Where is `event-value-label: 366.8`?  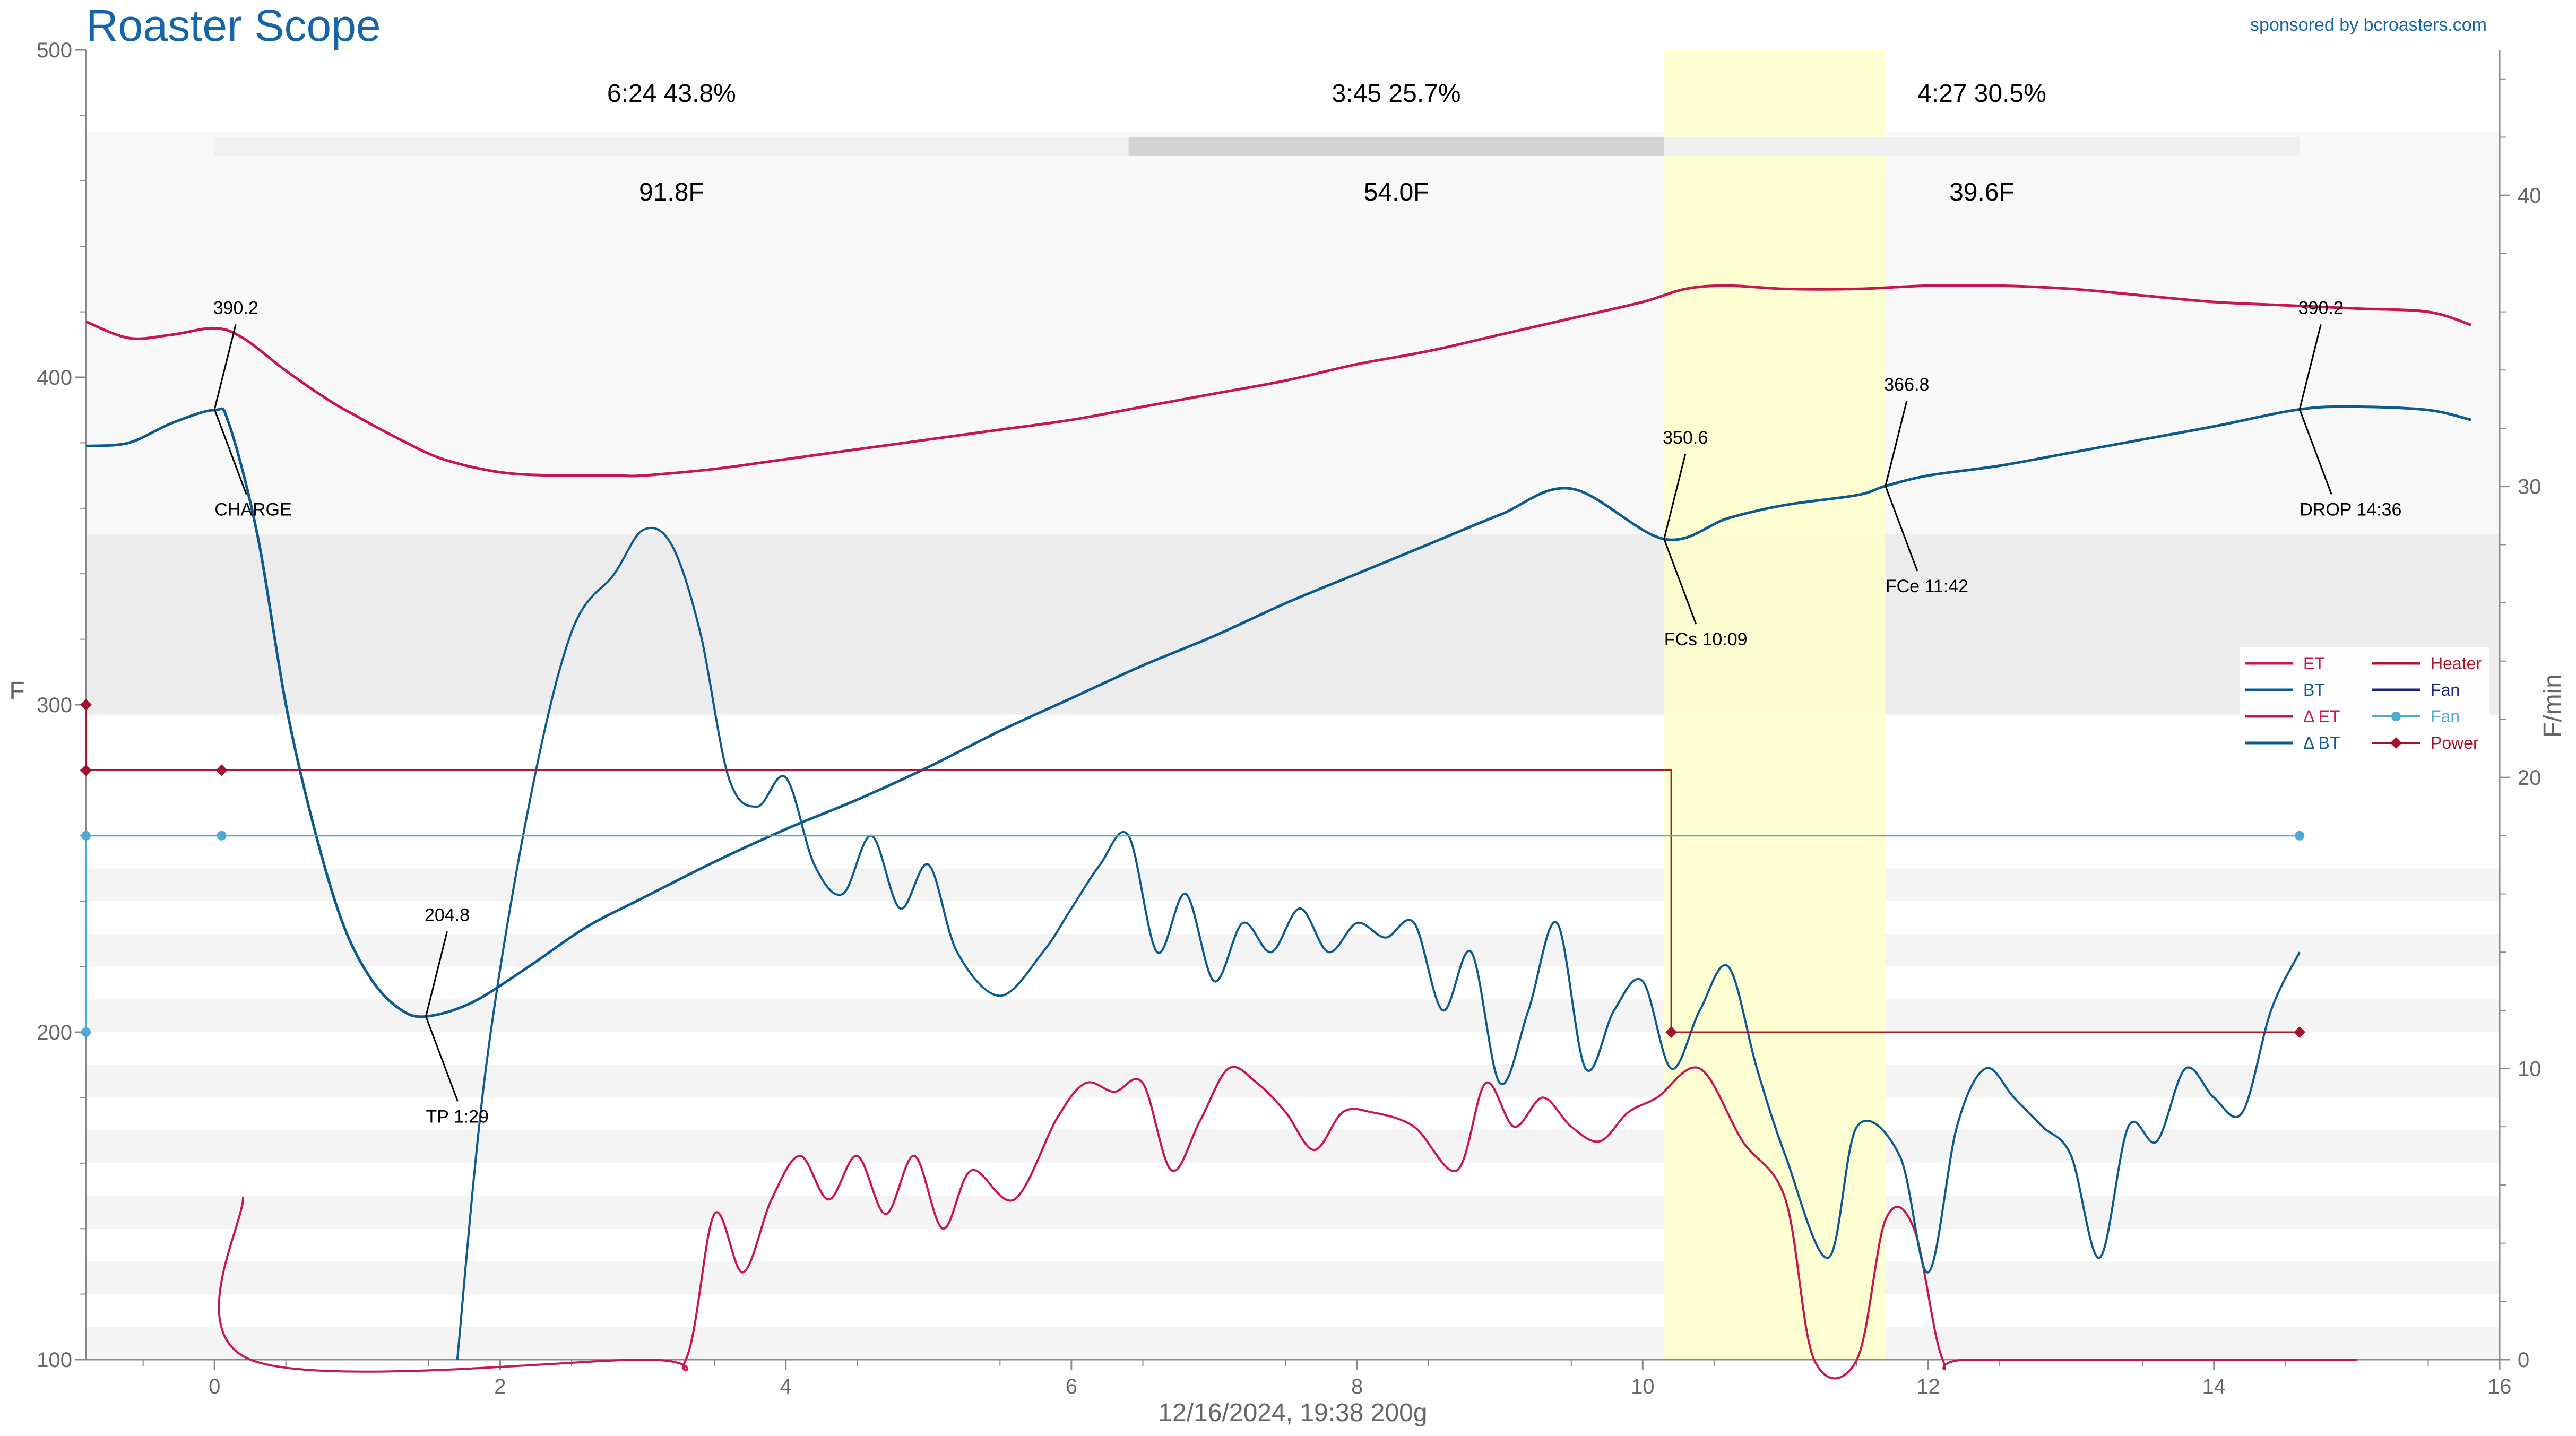 event-value-label: 366.8 is located at coordinates (1906, 385).